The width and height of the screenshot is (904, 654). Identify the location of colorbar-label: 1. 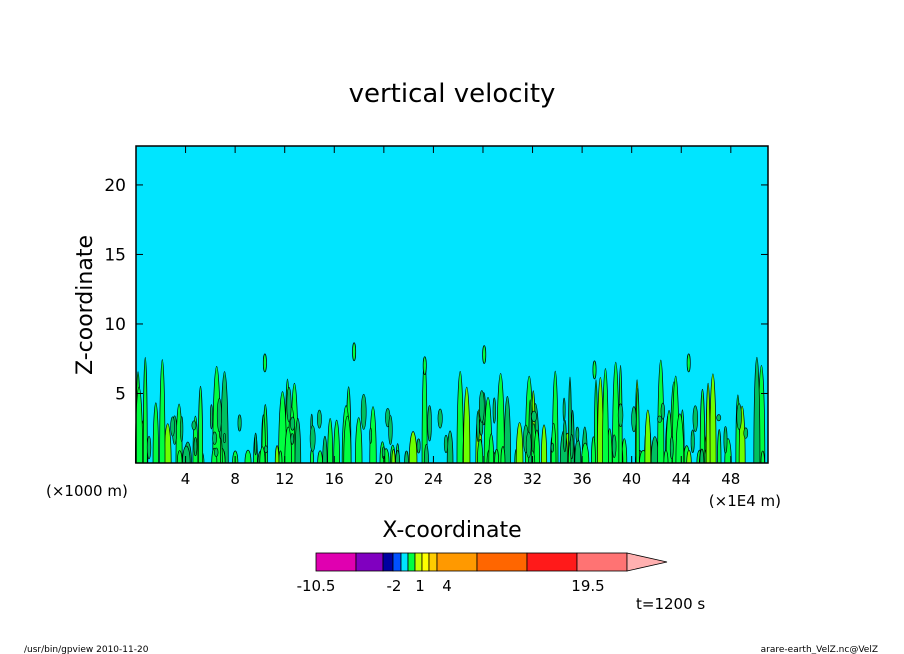
(420, 586).